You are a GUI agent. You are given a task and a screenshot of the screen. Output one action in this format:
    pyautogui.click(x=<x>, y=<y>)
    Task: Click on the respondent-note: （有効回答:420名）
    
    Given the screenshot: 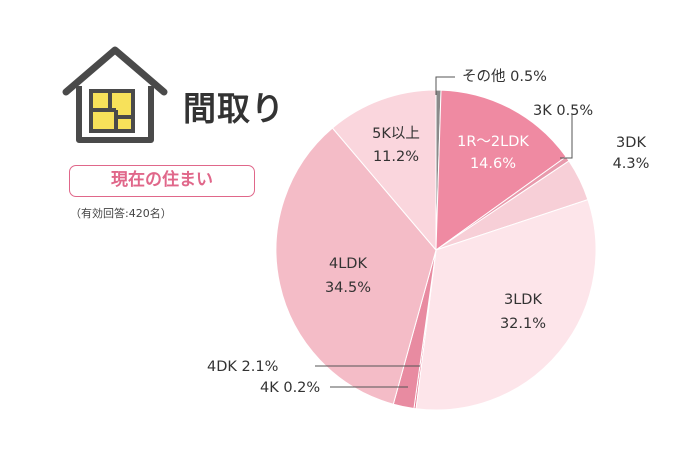 What is the action you would take?
    pyautogui.click(x=121, y=213)
    